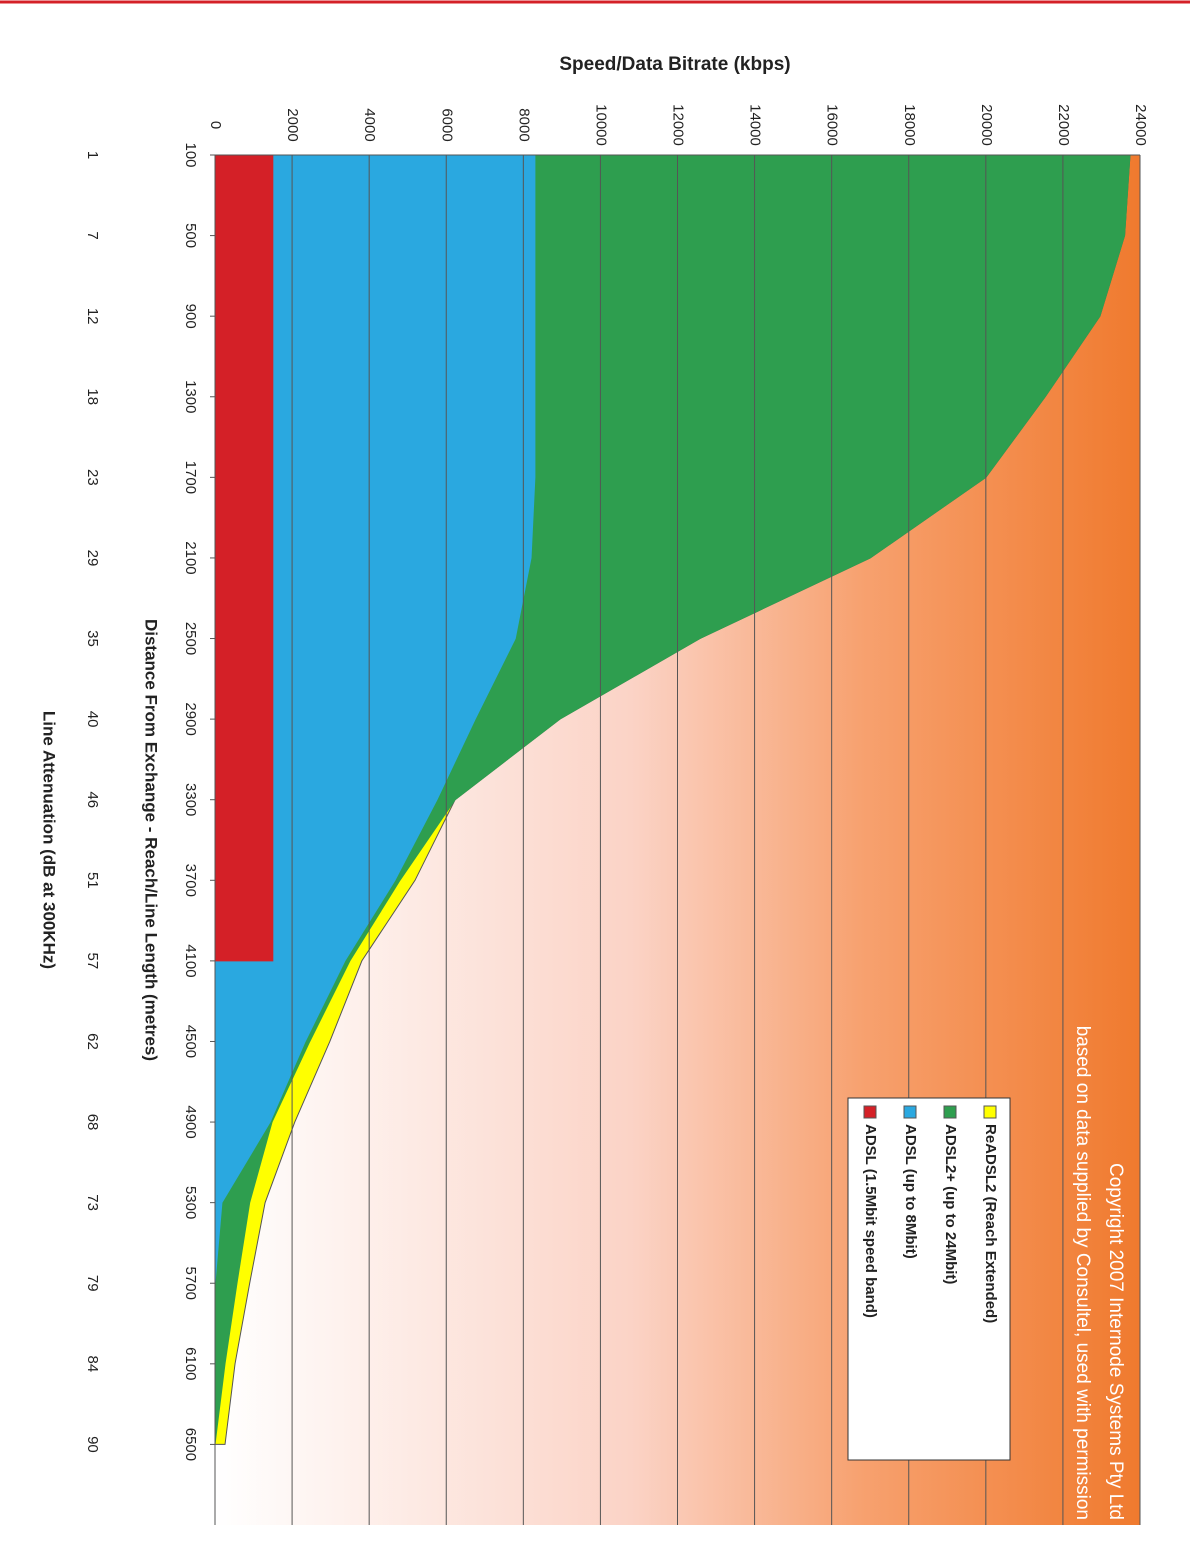 Image resolution: width=1190 pixels, height=1548 pixels. I want to click on y-tick-label: 6000, so click(446, 124).